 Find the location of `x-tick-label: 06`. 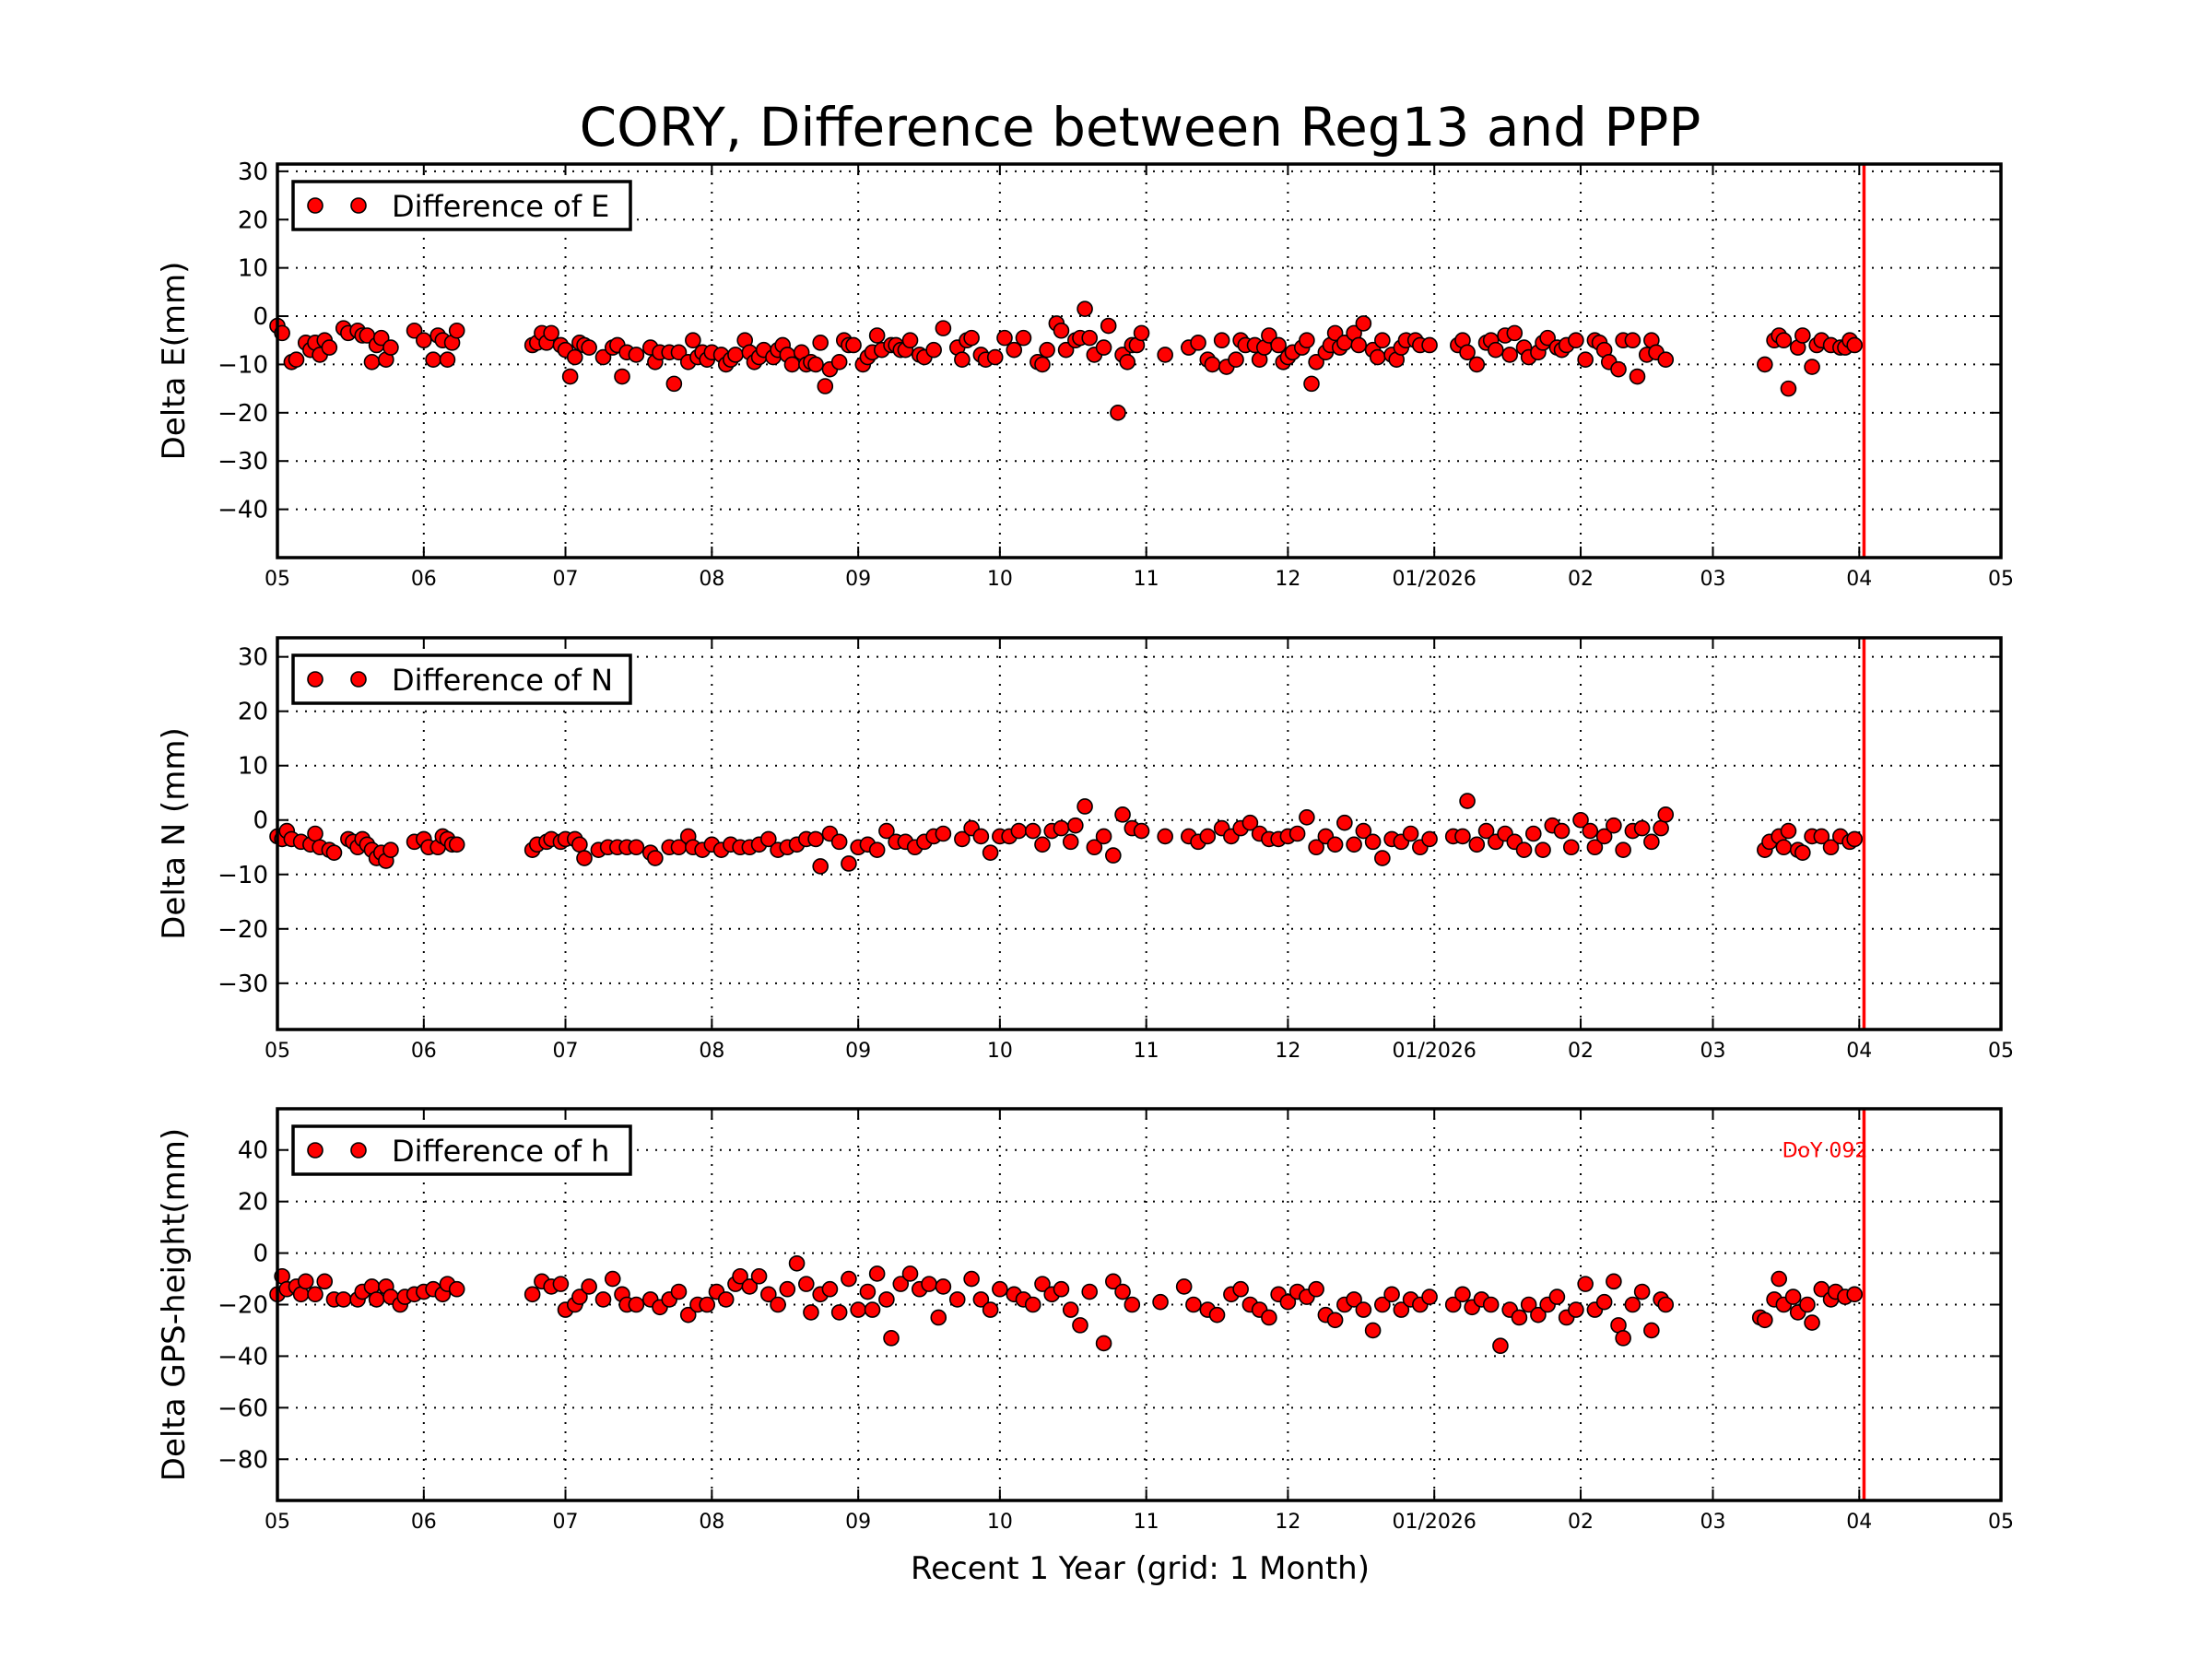

x-tick-label: 06 is located at coordinates (424, 1522).